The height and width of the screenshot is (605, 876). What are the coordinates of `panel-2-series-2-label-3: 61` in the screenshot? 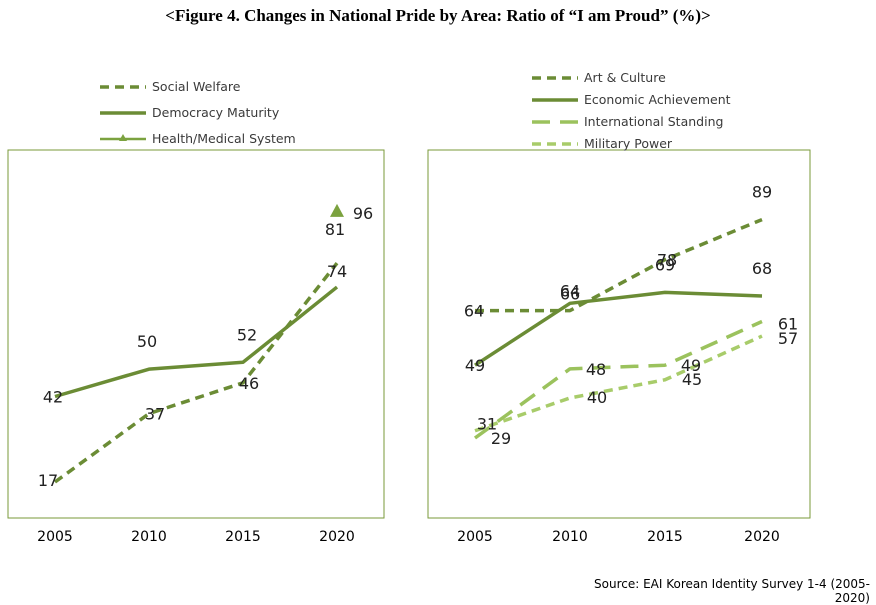 It's located at (788, 324).